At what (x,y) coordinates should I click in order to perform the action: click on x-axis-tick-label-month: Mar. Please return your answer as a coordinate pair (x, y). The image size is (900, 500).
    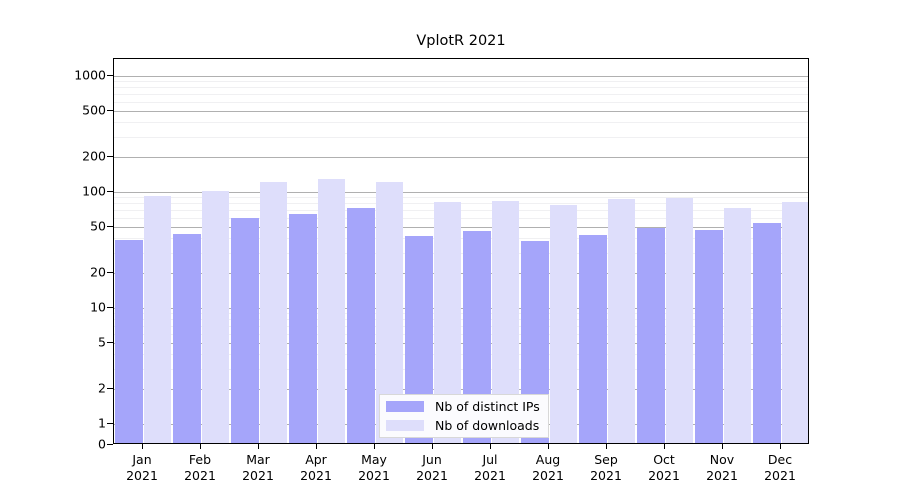
    Looking at the image, I should click on (258, 459).